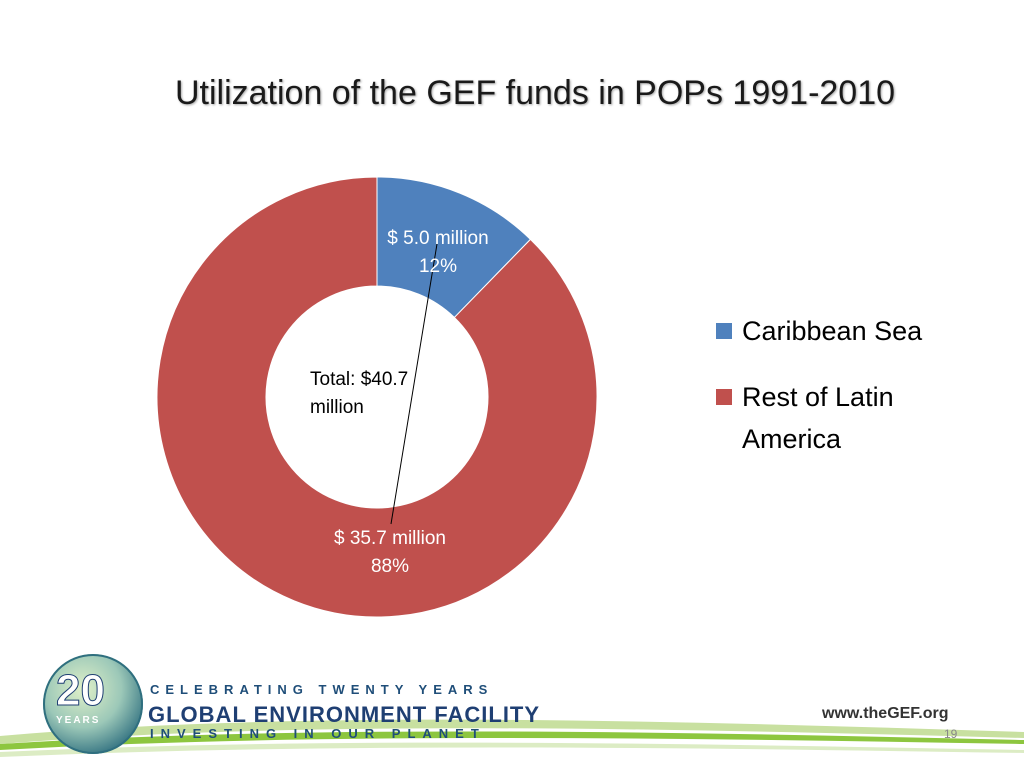 Image resolution: width=1024 pixels, height=768 pixels. I want to click on footer-swoosh, so click(512, 738).